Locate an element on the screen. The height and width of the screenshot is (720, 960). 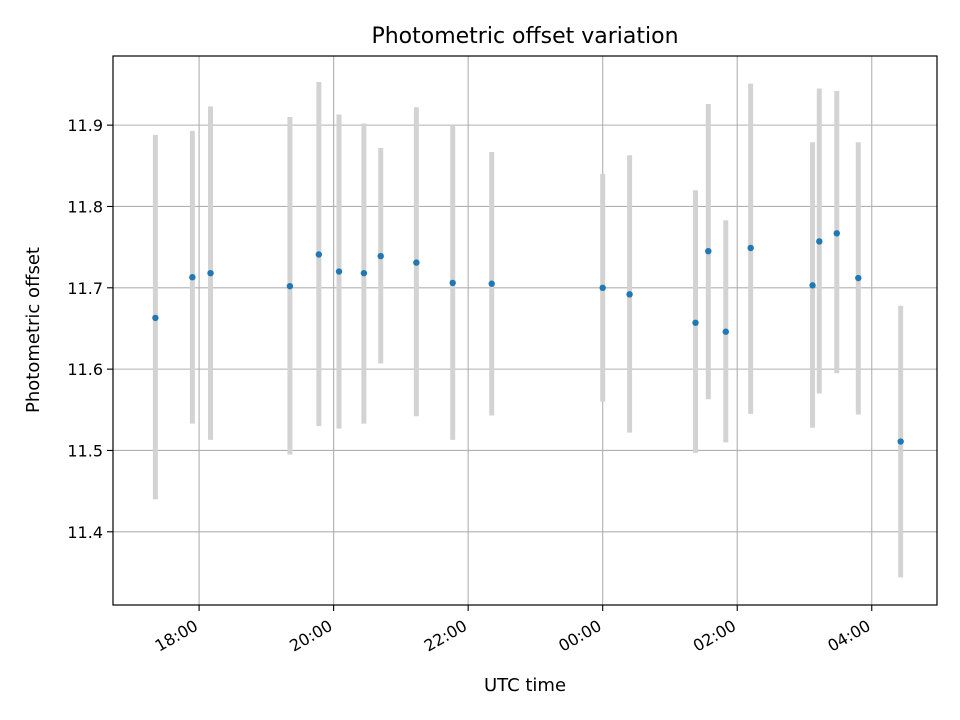
y-tick-label: 11.7 is located at coordinates (85, 288).